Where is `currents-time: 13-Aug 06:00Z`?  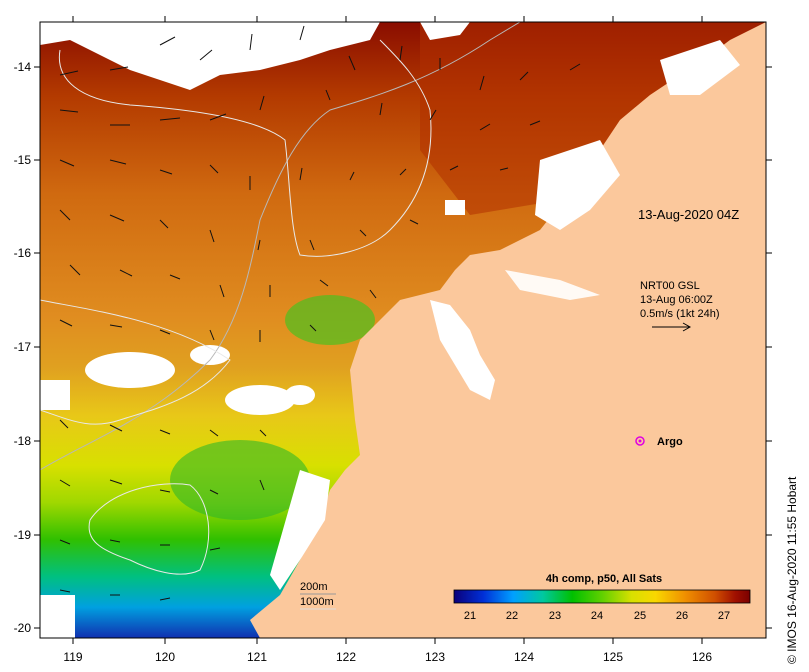
currents-time: 13-Aug 06:00Z is located at coordinates (676, 300).